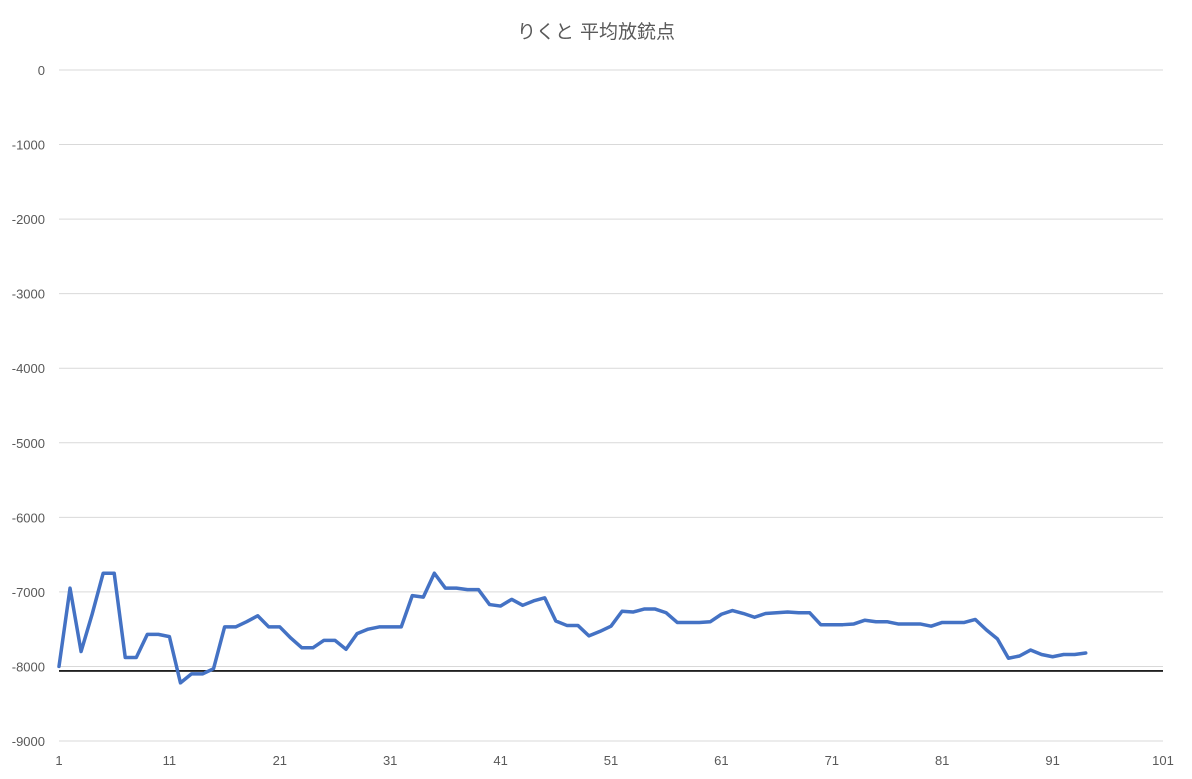 The height and width of the screenshot is (779, 1192). What do you see at coordinates (500, 760) in the screenshot?
I see `x-tick-label: 41` at bounding box center [500, 760].